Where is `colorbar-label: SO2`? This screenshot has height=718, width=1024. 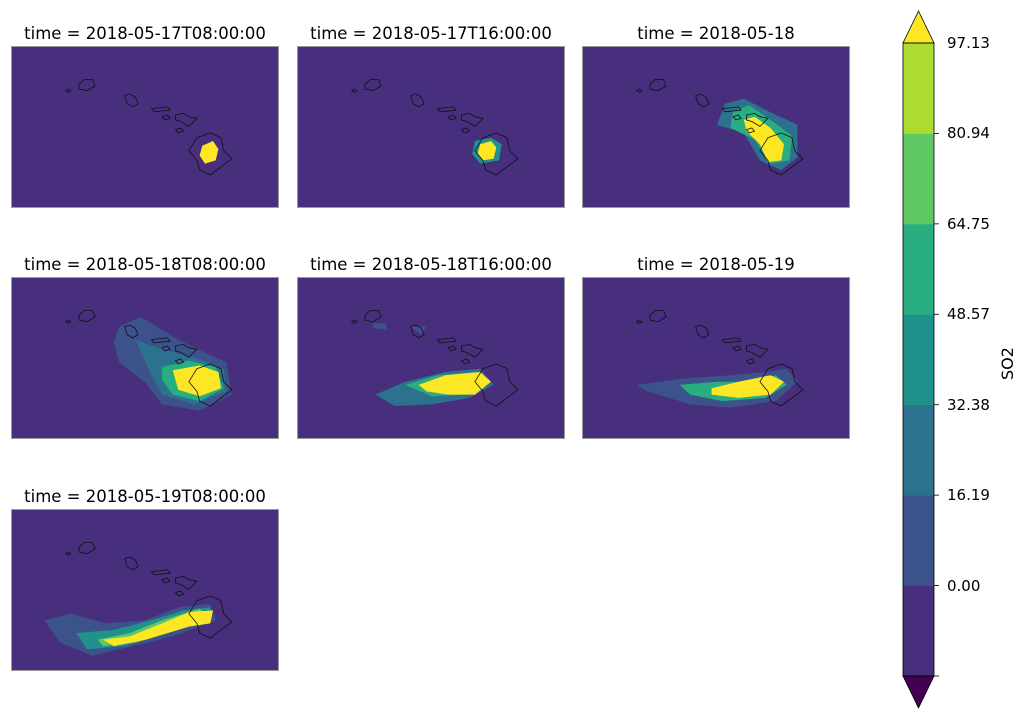 colorbar-label: SO2 is located at coordinates (1007, 363).